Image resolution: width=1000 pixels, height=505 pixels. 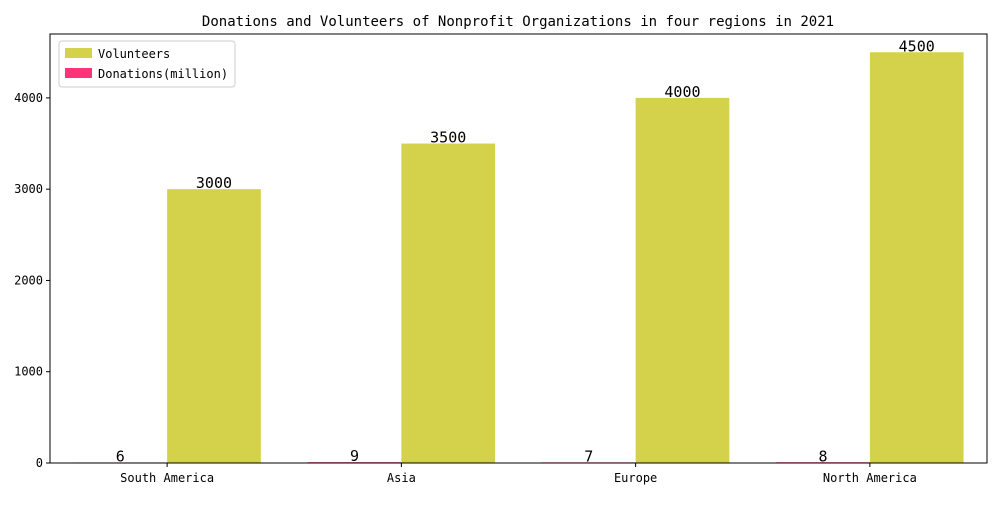 What do you see at coordinates (28, 189) in the screenshot?
I see `y-tick-label: 3000` at bounding box center [28, 189].